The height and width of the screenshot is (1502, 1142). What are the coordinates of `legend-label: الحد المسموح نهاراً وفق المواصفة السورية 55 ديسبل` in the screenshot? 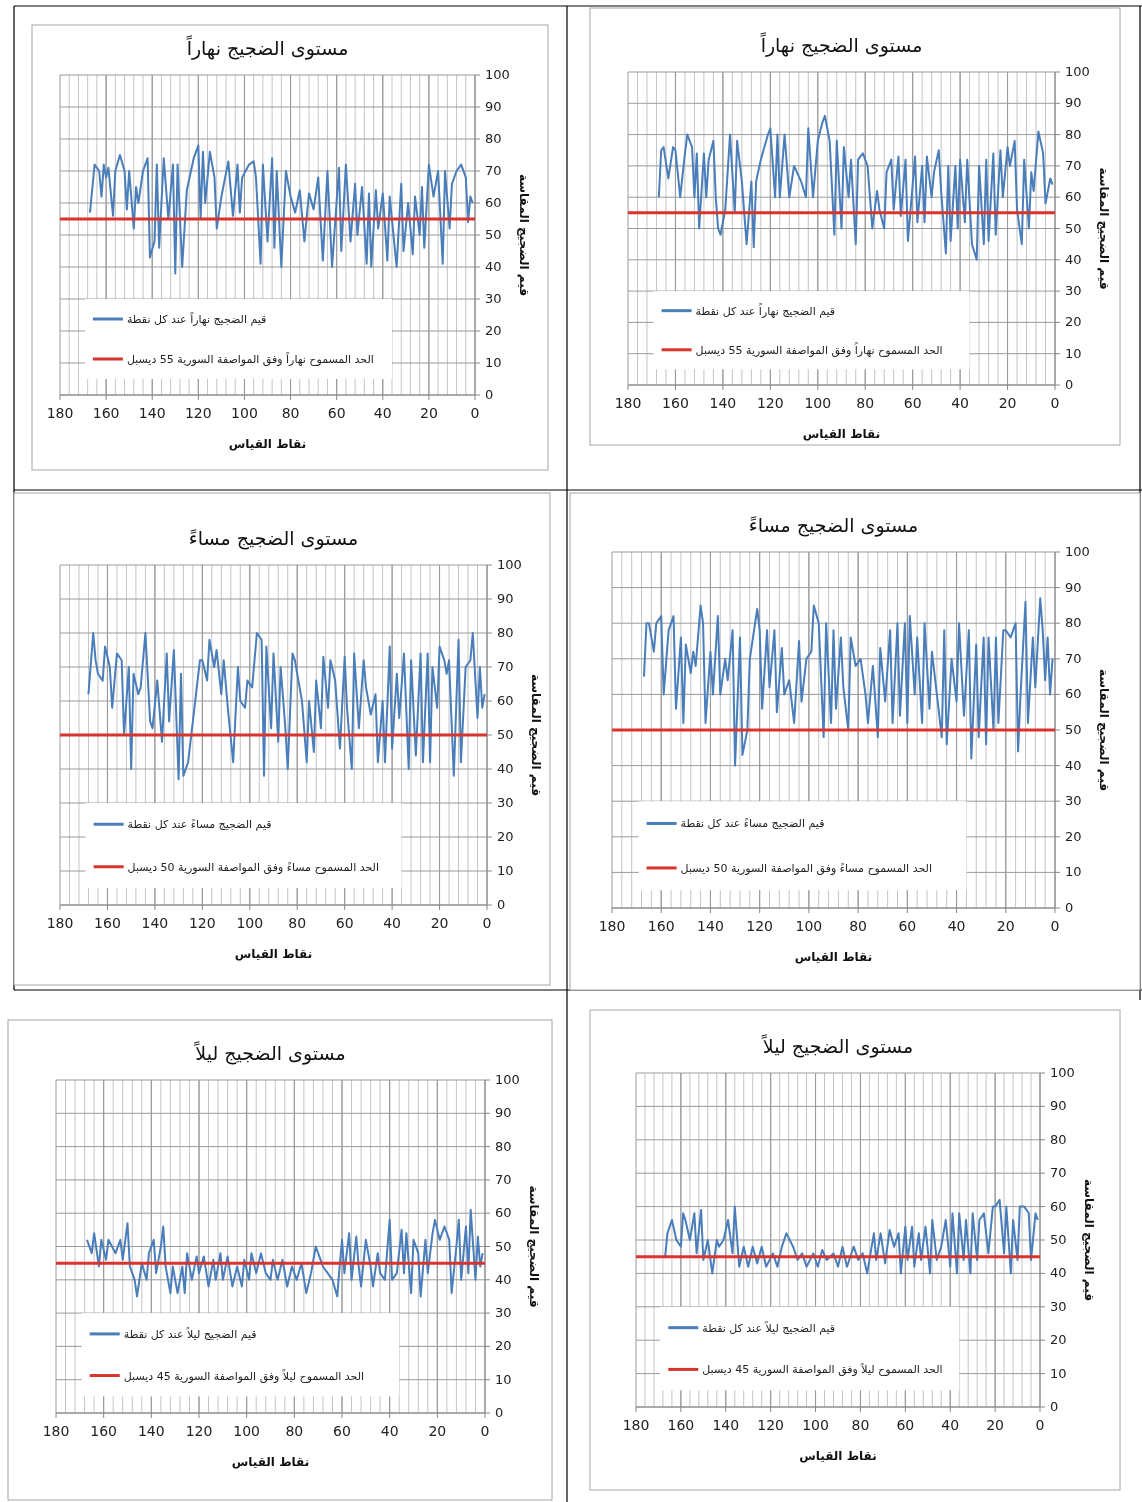 It's located at (250, 358).